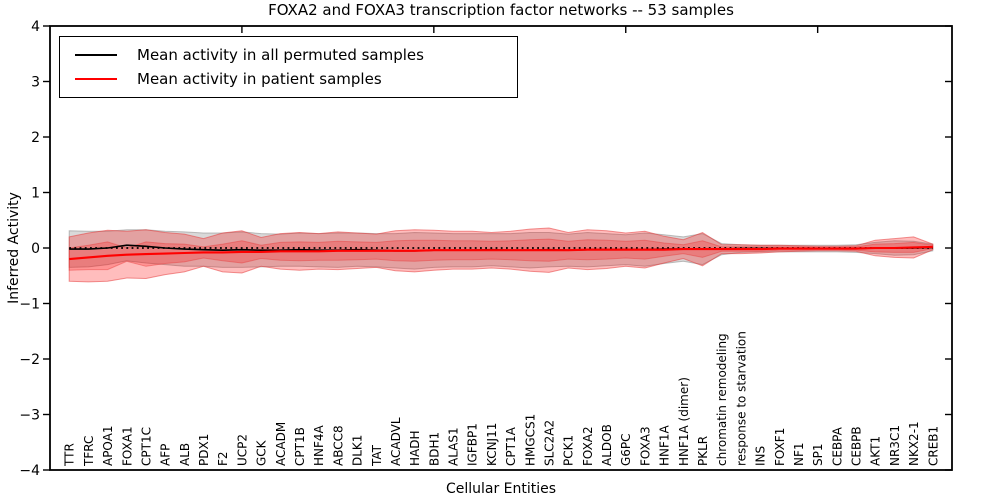 The width and height of the screenshot is (1000, 500). Describe the element at coordinates (185, 454) in the screenshot. I see `x-tick-label: ALB` at that location.